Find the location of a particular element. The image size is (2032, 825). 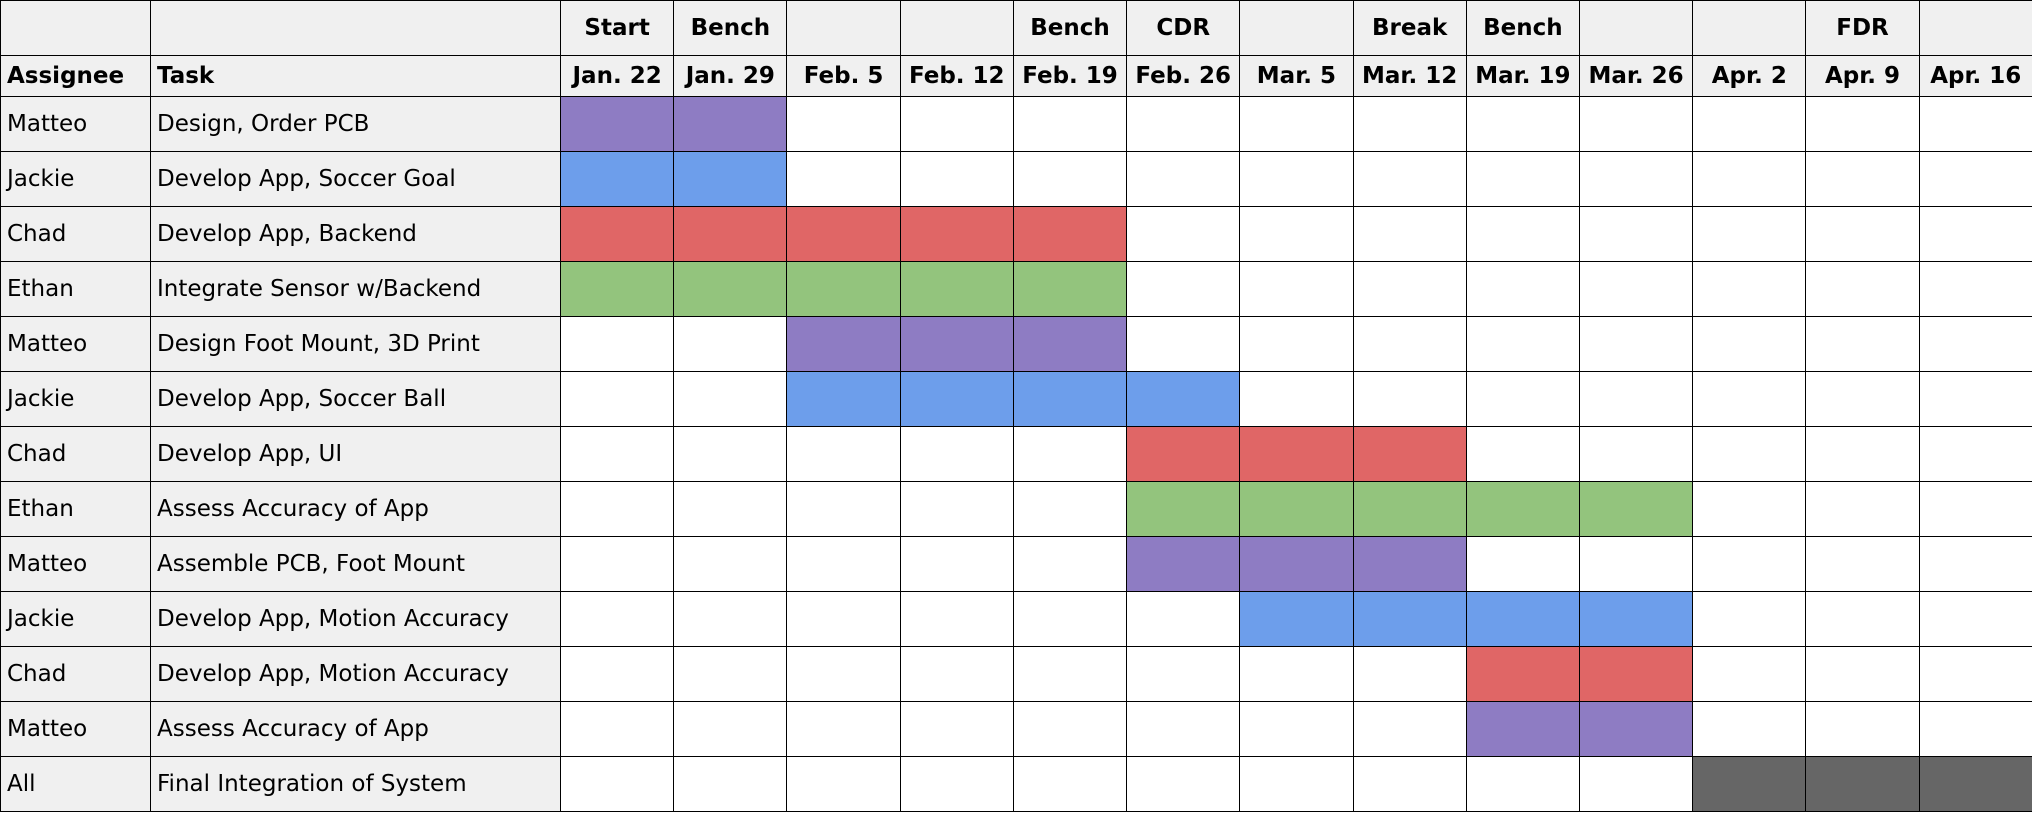

week-date-header: Jan. 22 is located at coordinates (617, 76).